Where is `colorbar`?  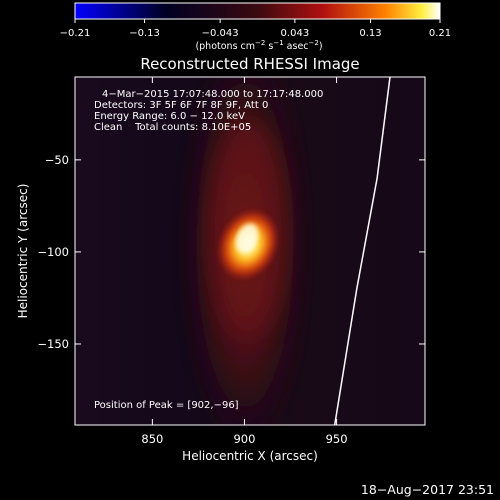 colorbar is located at coordinates (257, 11).